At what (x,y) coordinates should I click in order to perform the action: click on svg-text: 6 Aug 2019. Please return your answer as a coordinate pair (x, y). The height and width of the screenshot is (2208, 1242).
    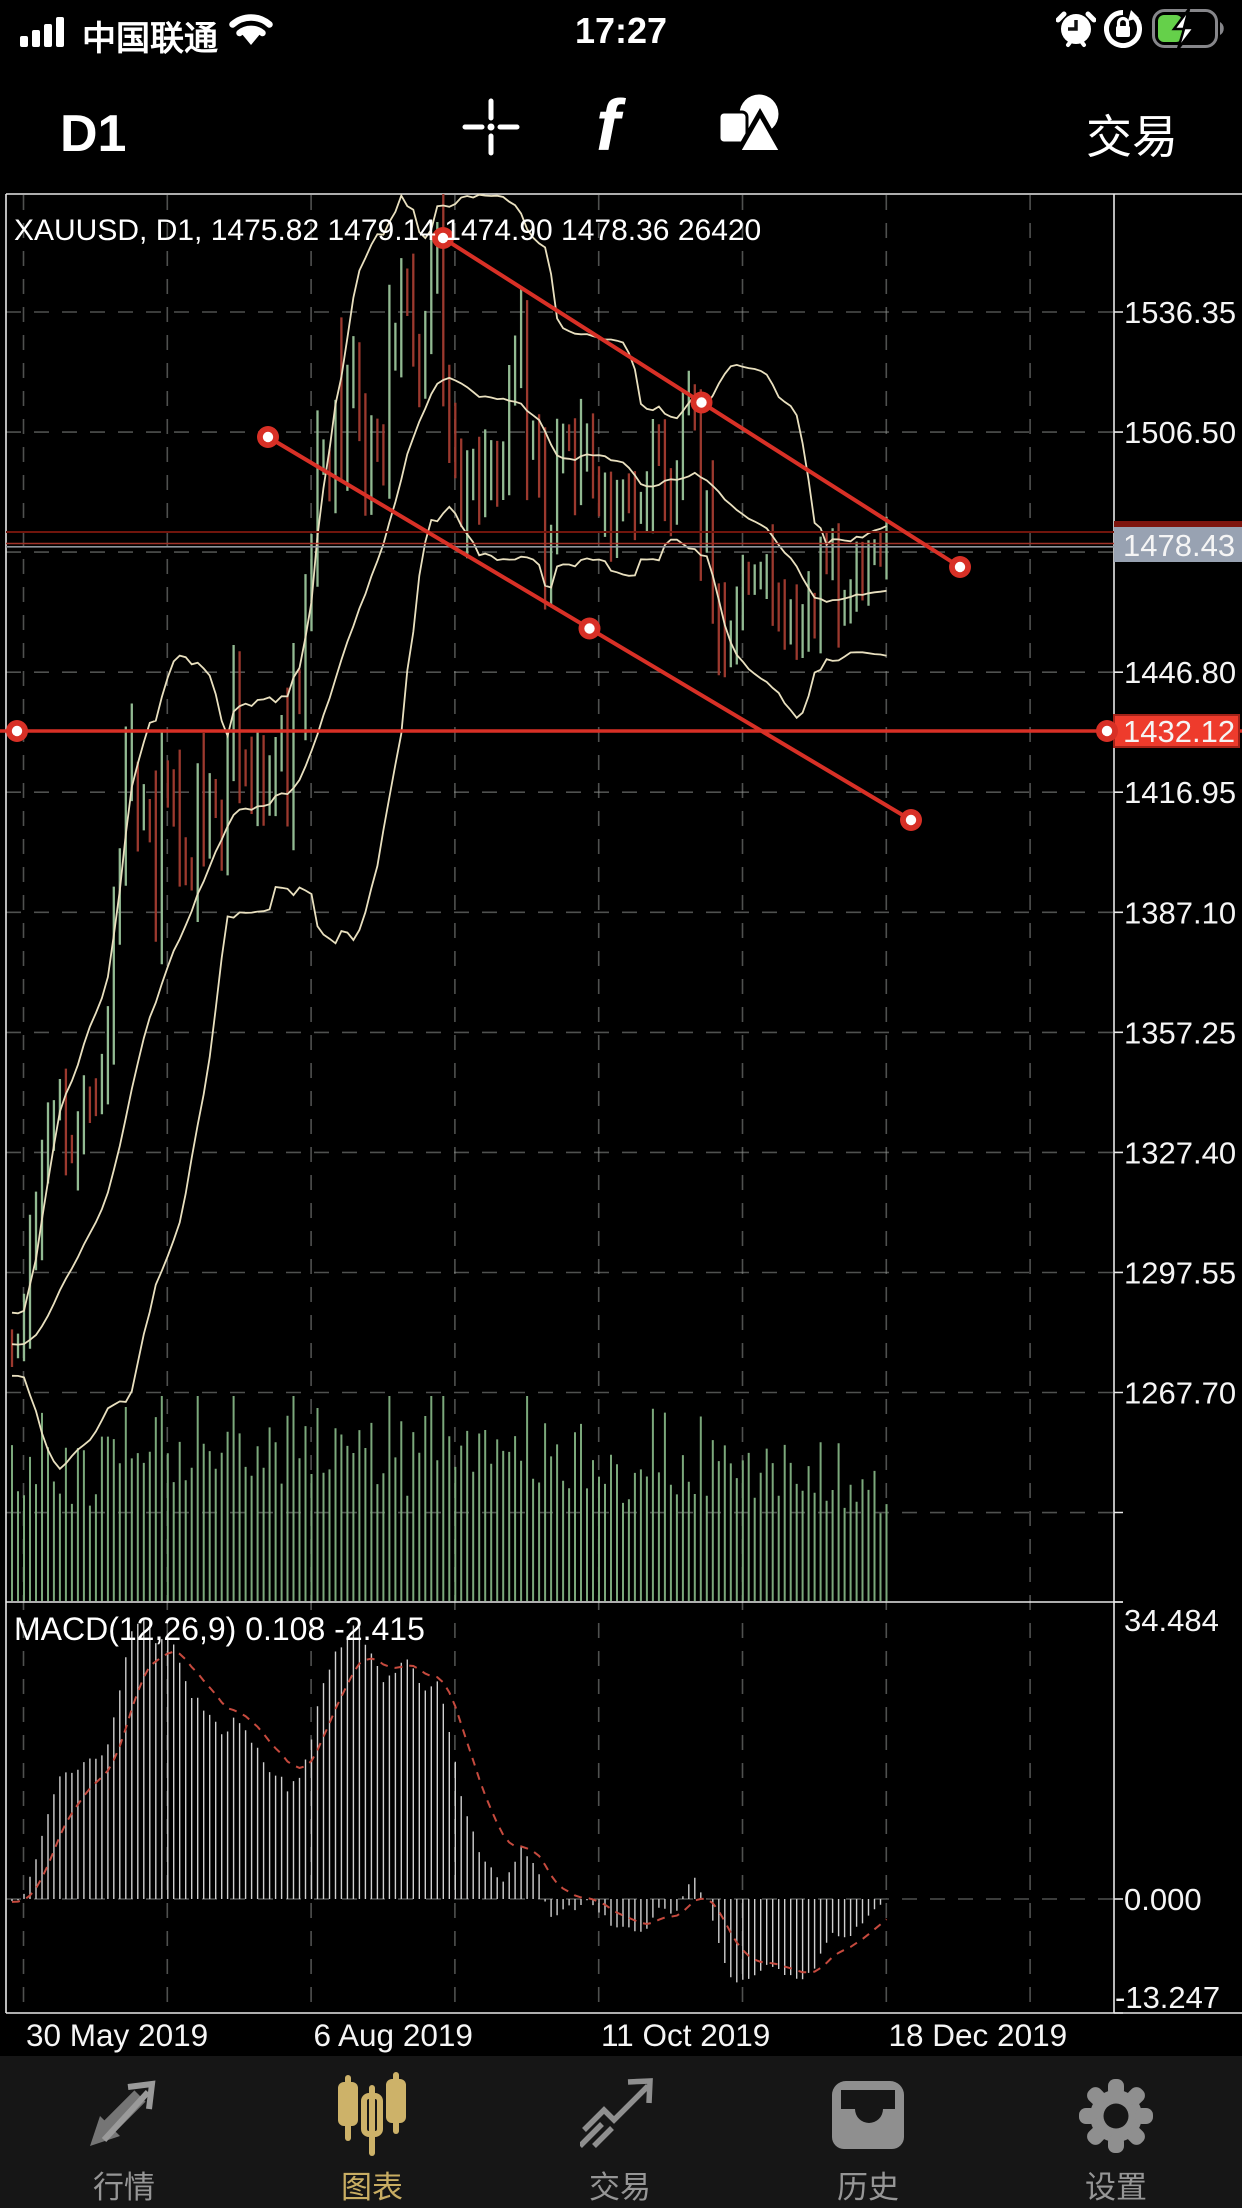
    Looking at the image, I should click on (393, 2035).